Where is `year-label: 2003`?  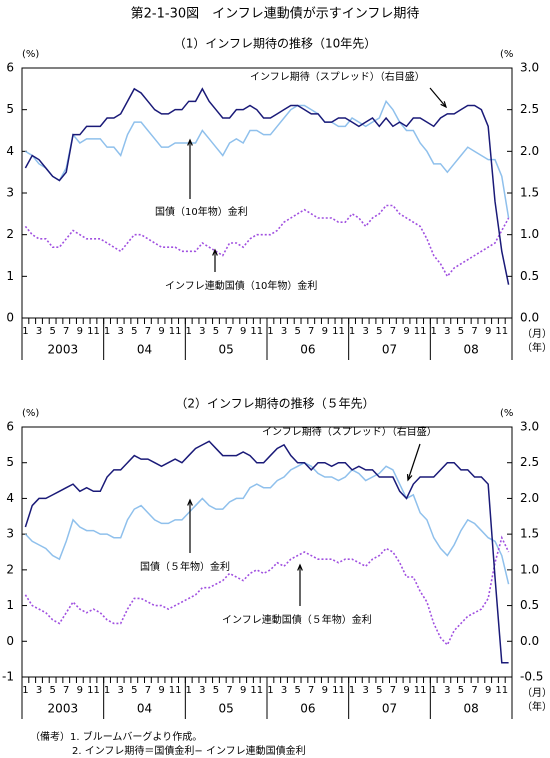 year-label: 2003 is located at coordinates (63, 709).